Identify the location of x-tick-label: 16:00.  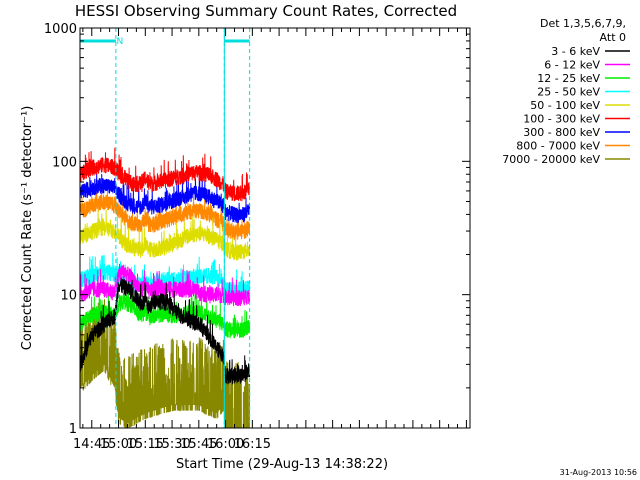
(225, 444).